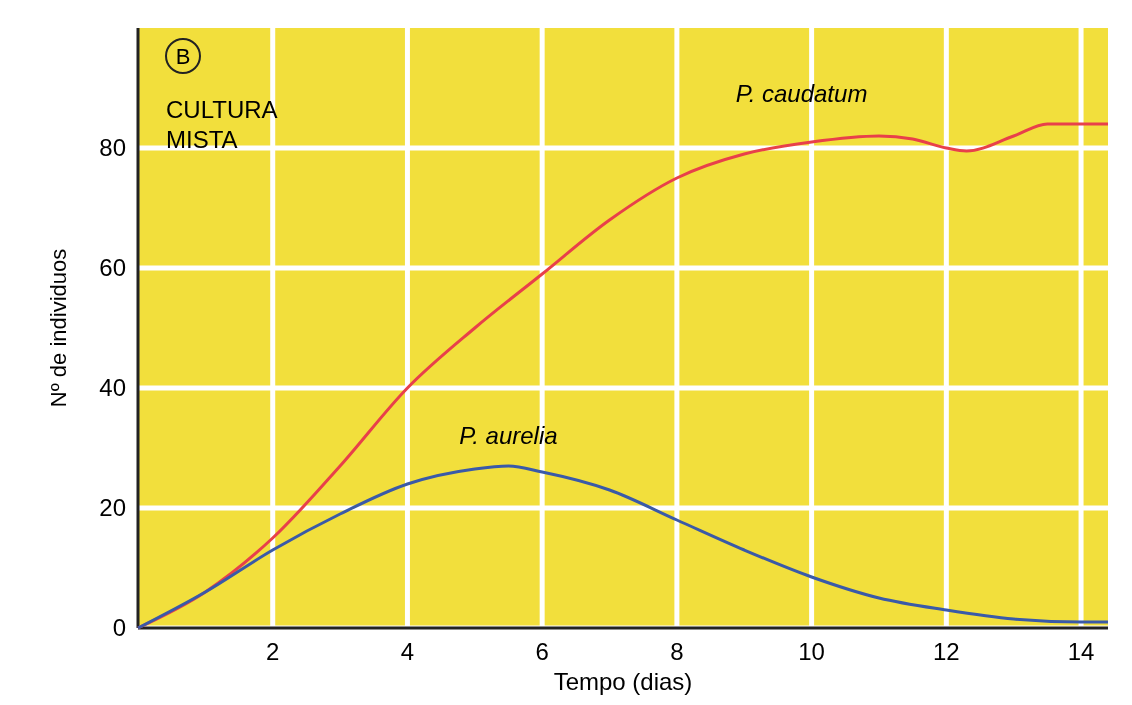 This screenshot has height=705, width=1132. What do you see at coordinates (119, 627) in the screenshot?
I see `y-tick-label: 0` at bounding box center [119, 627].